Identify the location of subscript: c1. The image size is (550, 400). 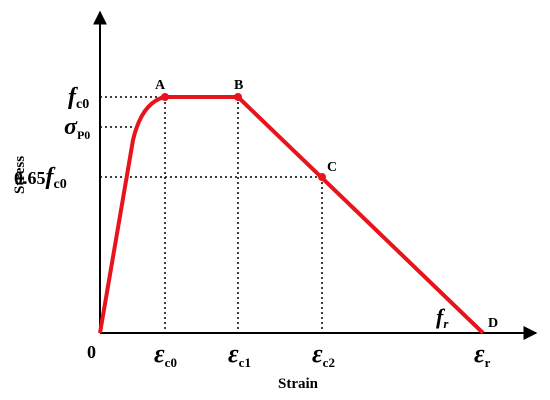
(245, 362).